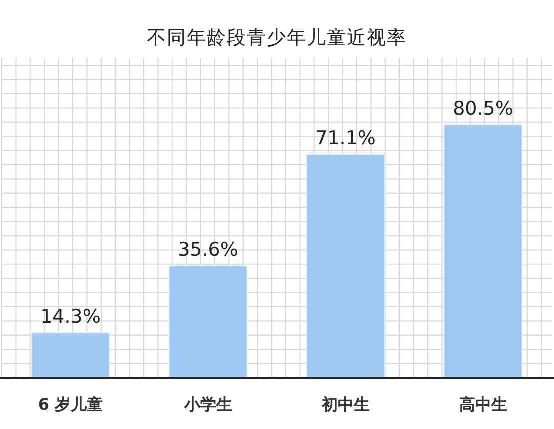  I want to click on data-label: 80.5%, so click(483, 109).